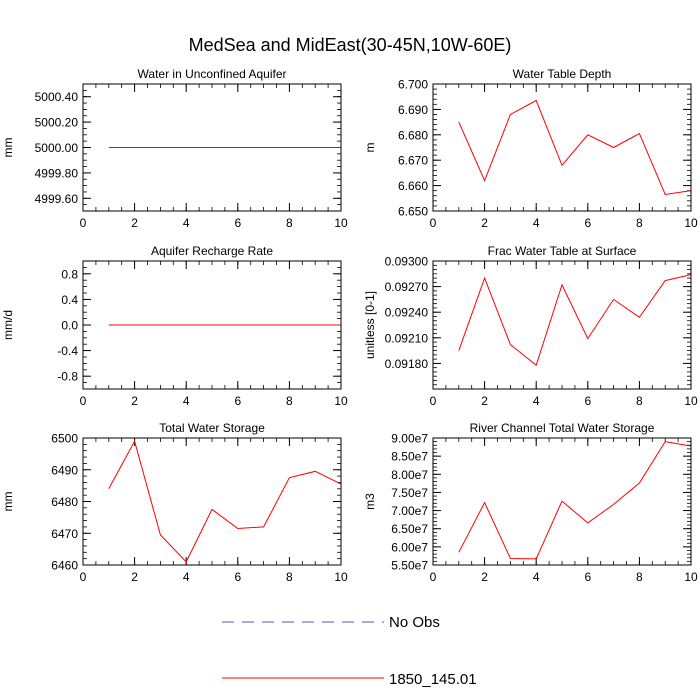  Describe the element at coordinates (212, 74) in the screenshot. I see `panel-title: Water in Unconfined Aquifer` at that location.